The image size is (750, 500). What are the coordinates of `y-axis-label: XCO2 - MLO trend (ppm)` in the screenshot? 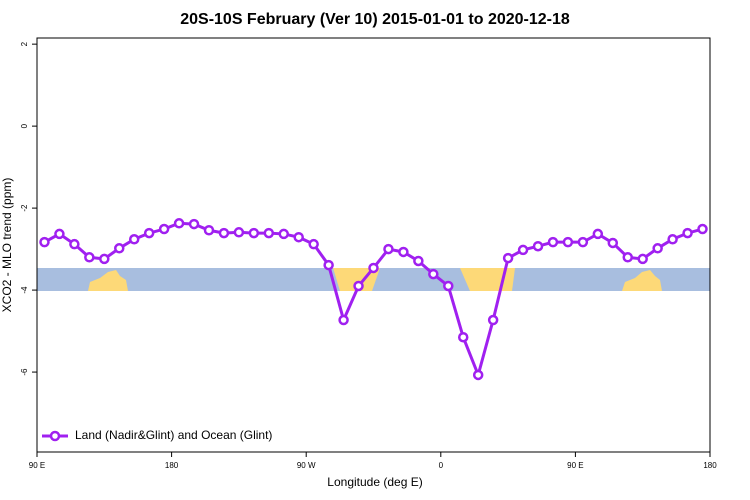 It's located at (7, 245).